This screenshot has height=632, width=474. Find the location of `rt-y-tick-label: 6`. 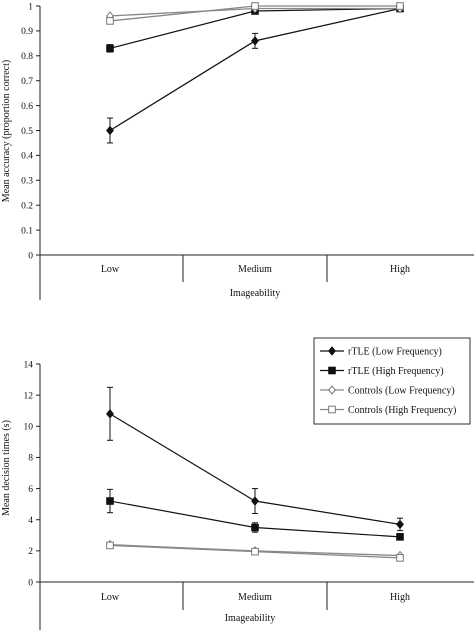

rt-y-tick-label: 6 is located at coordinates (30, 490).